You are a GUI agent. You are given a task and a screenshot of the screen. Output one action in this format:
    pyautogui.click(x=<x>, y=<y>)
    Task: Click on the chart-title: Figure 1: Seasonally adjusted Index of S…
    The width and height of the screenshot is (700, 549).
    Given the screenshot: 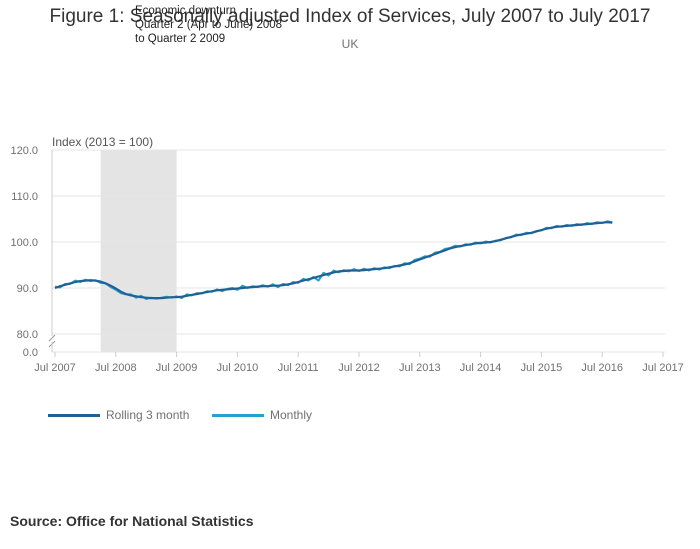 What is the action you would take?
    pyautogui.click(x=350, y=16)
    